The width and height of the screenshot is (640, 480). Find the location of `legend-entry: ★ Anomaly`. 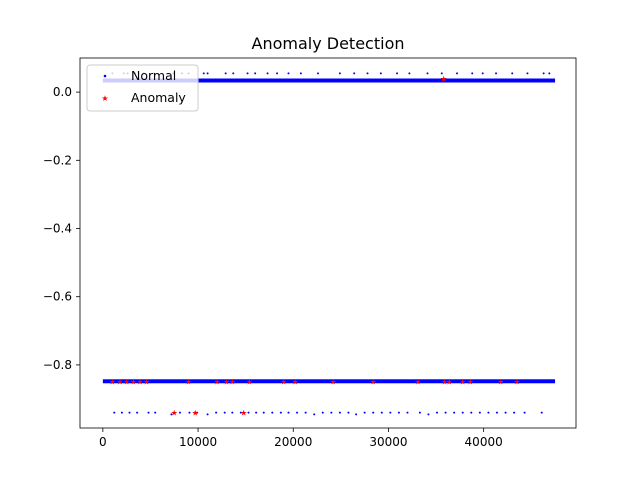

legend-entry: ★ Anomaly is located at coordinates (143, 97).